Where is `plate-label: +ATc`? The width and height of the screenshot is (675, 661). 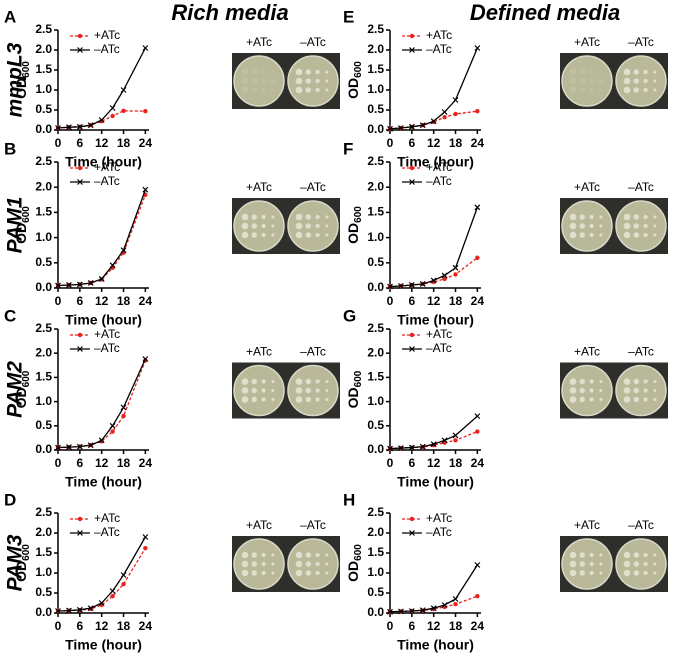 plate-label: +ATc is located at coordinates (259, 525).